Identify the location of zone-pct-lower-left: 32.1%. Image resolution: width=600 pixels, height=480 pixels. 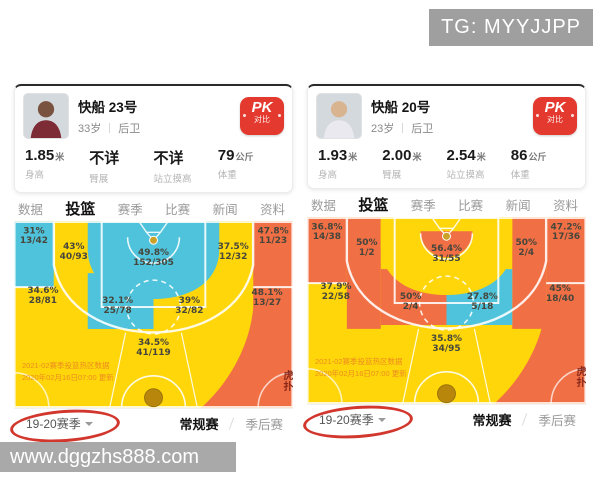
(117, 301).